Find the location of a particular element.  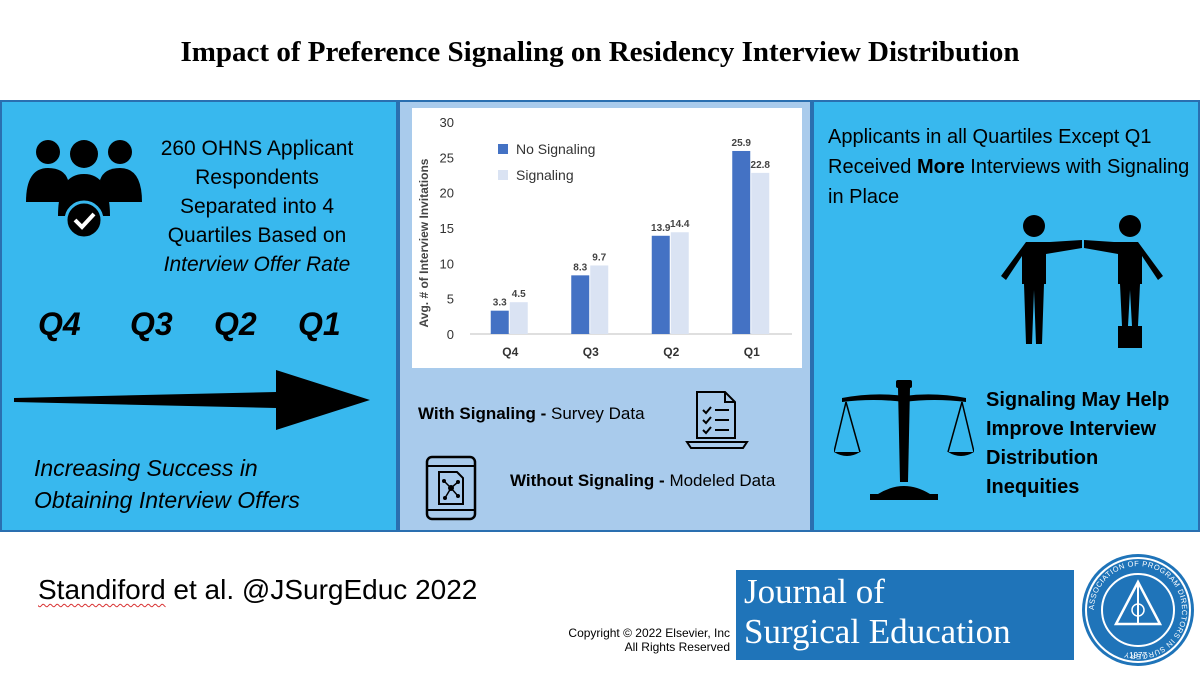

citation-rest: et al. @JSurgEduc 2022 is located at coordinates (321, 589).